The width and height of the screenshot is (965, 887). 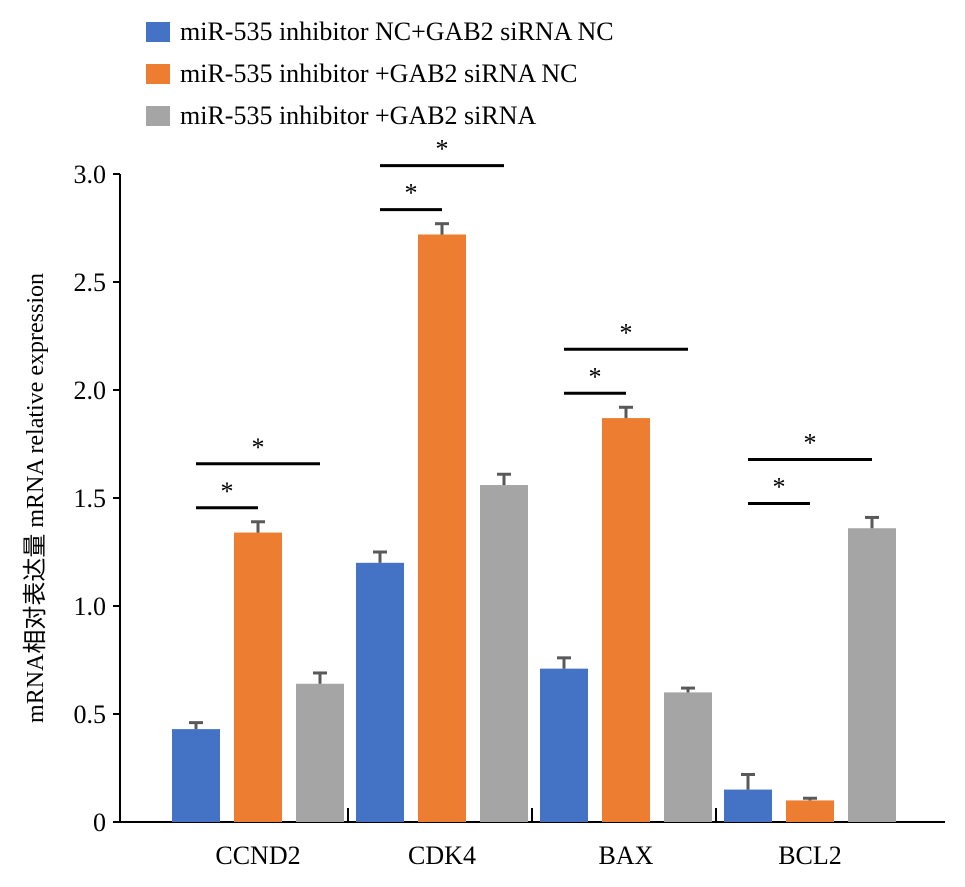 I want to click on y-axis: 0 0.5 1.0 1.5 2.0 2.5 3.0, so click(x=97, y=498).